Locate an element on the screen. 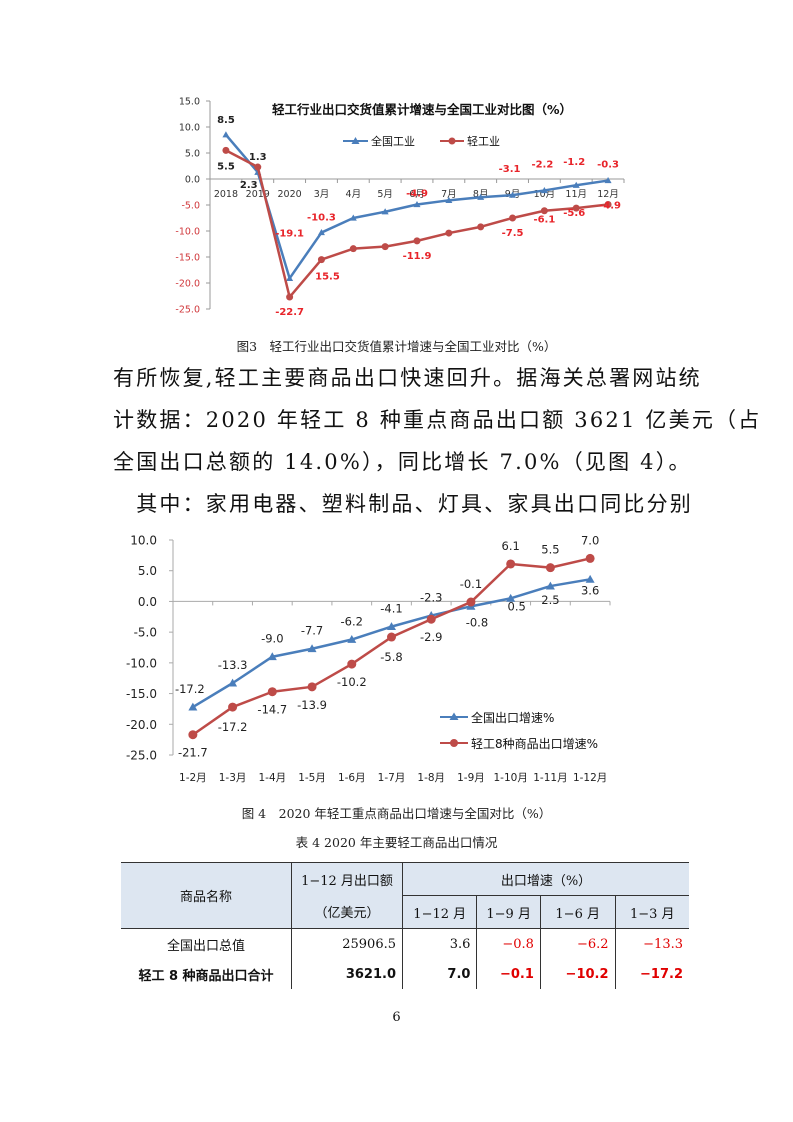 The width and height of the screenshot is (793, 1122). svg-text: -17.2 is located at coordinates (233, 727).